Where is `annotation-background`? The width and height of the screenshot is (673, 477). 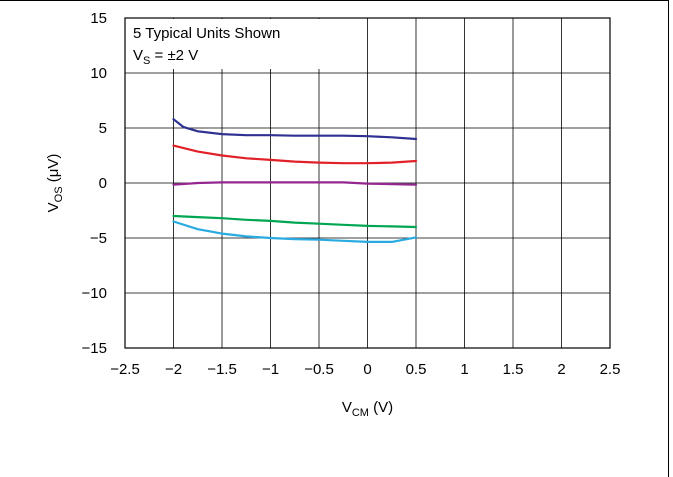
annotation-background is located at coordinates (224, 44).